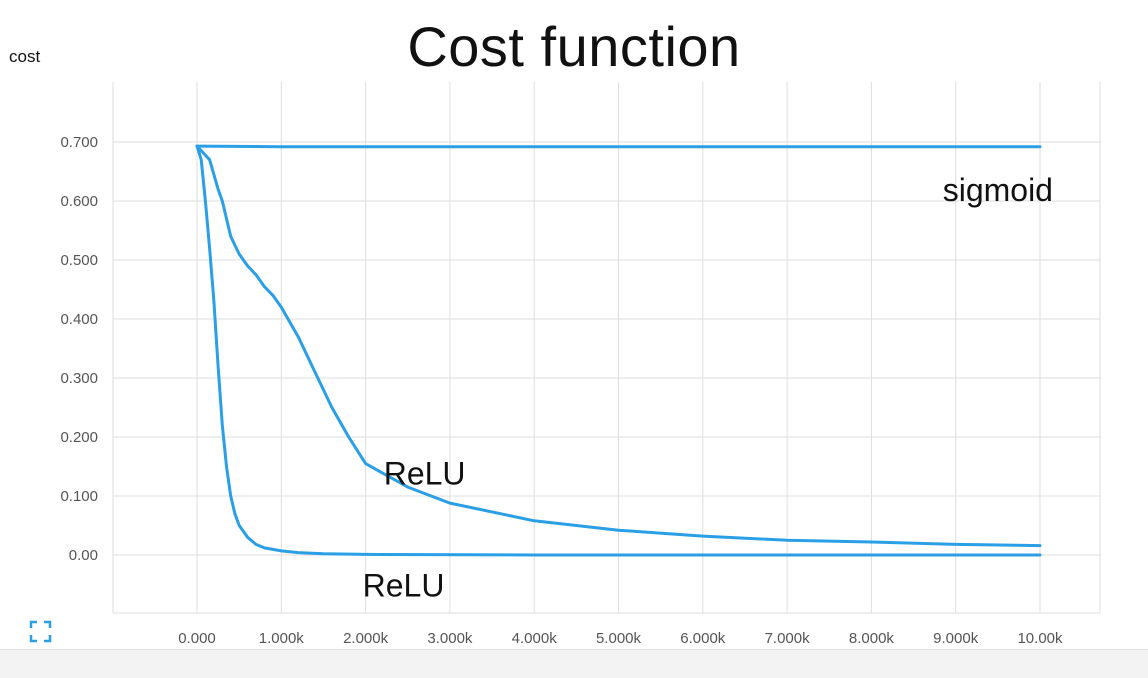 The image size is (1148, 678). Describe the element at coordinates (619, 638) in the screenshot. I see `x-tick-label: 5.000k` at that location.